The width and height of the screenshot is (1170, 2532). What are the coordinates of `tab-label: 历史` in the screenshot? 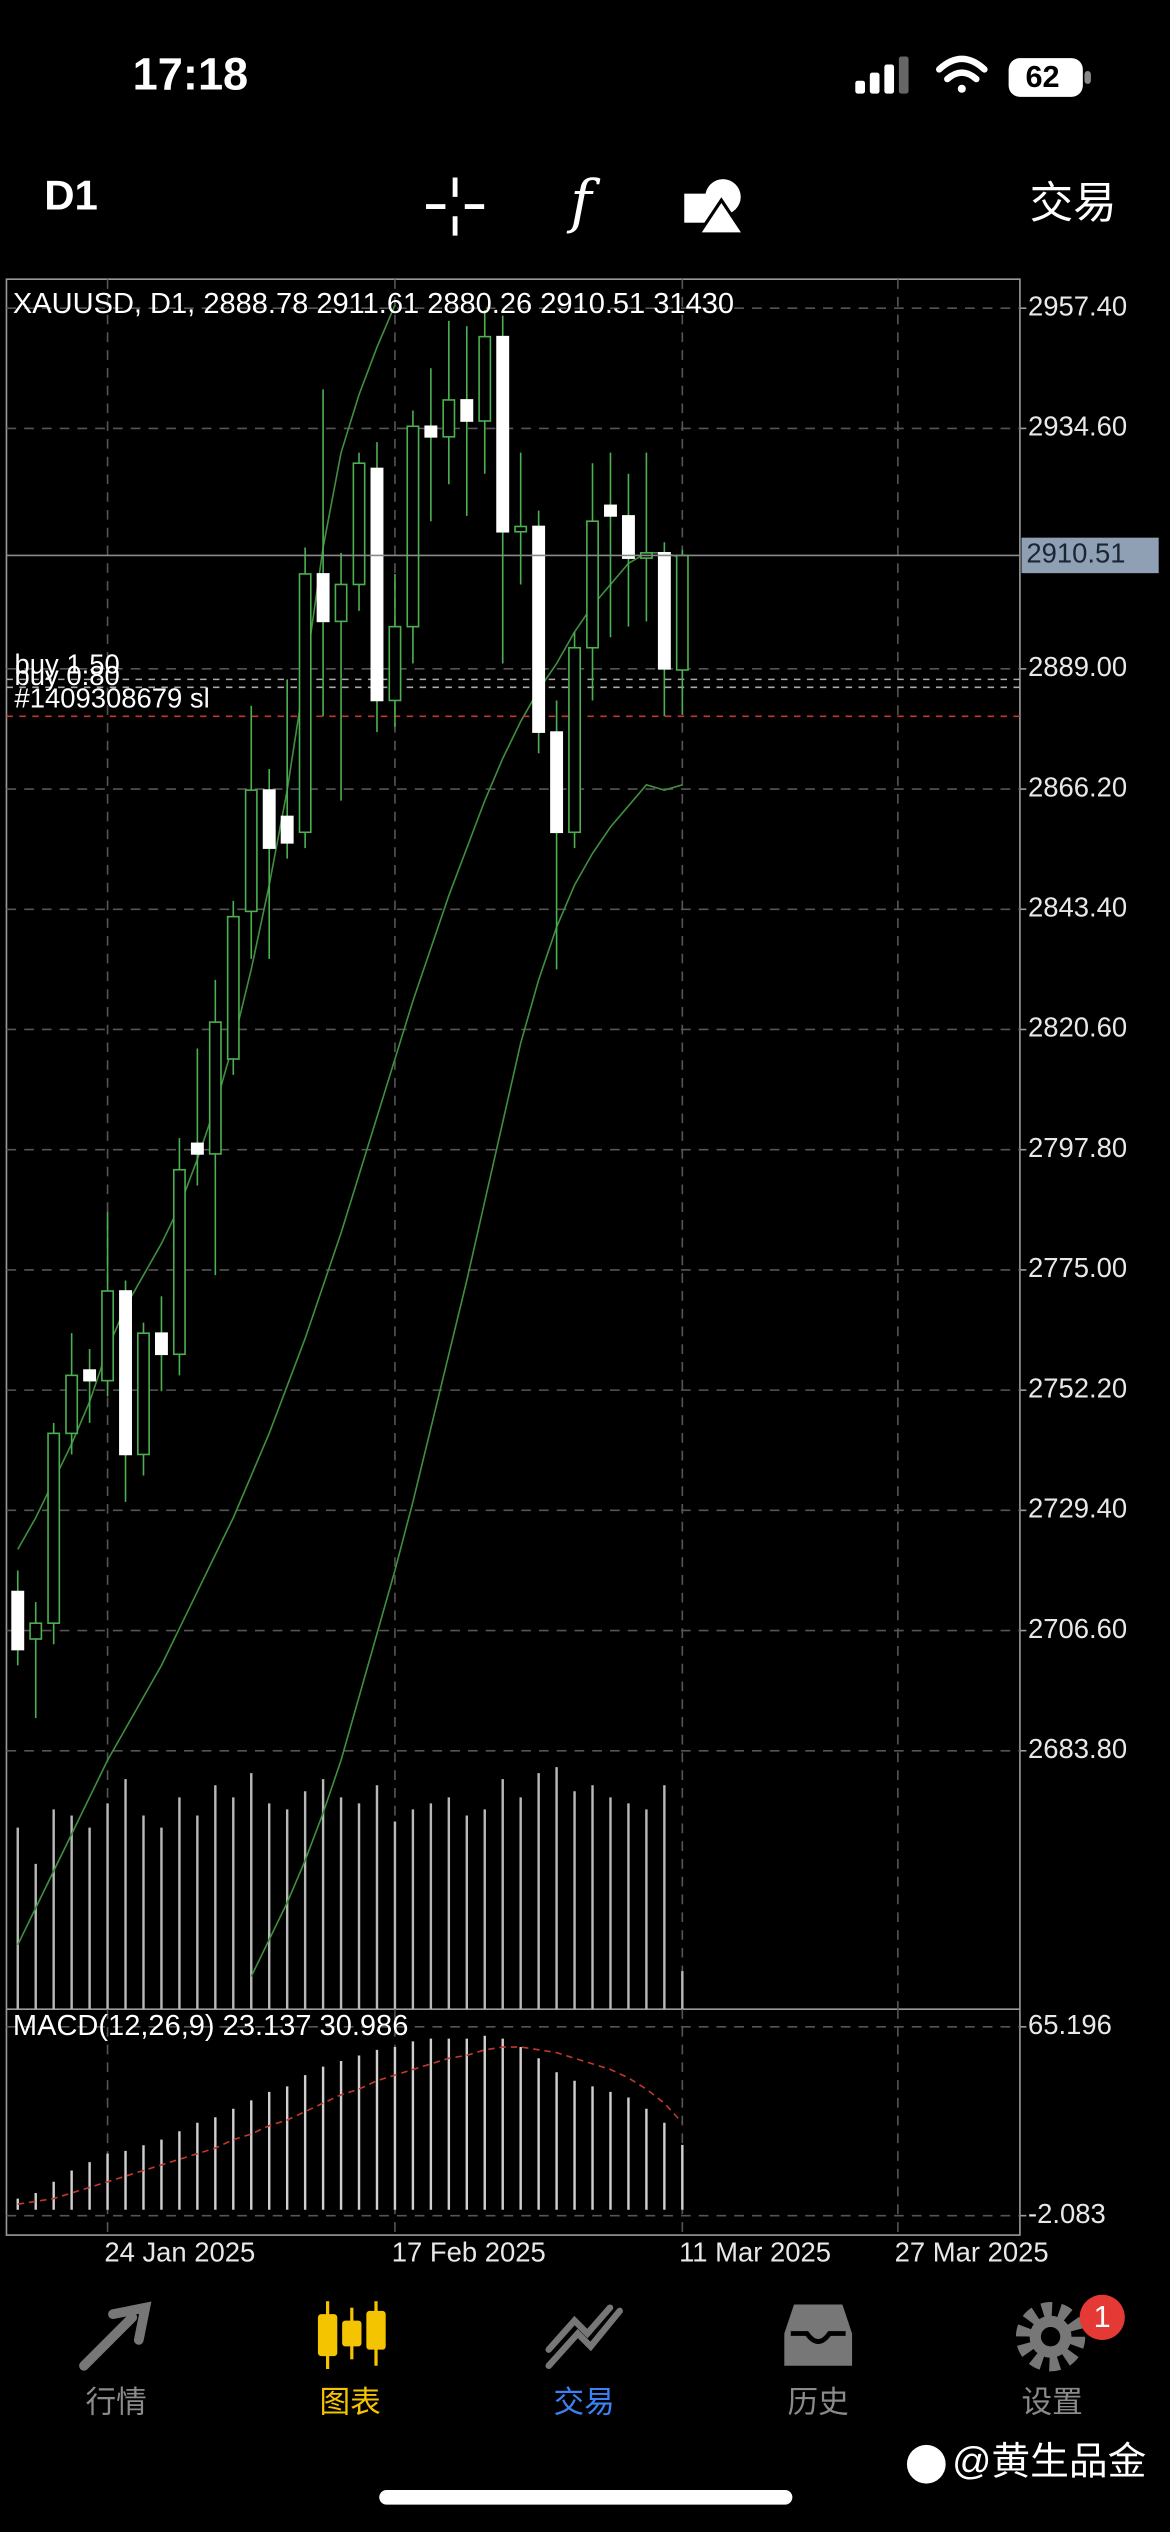 It's located at (818, 2403).